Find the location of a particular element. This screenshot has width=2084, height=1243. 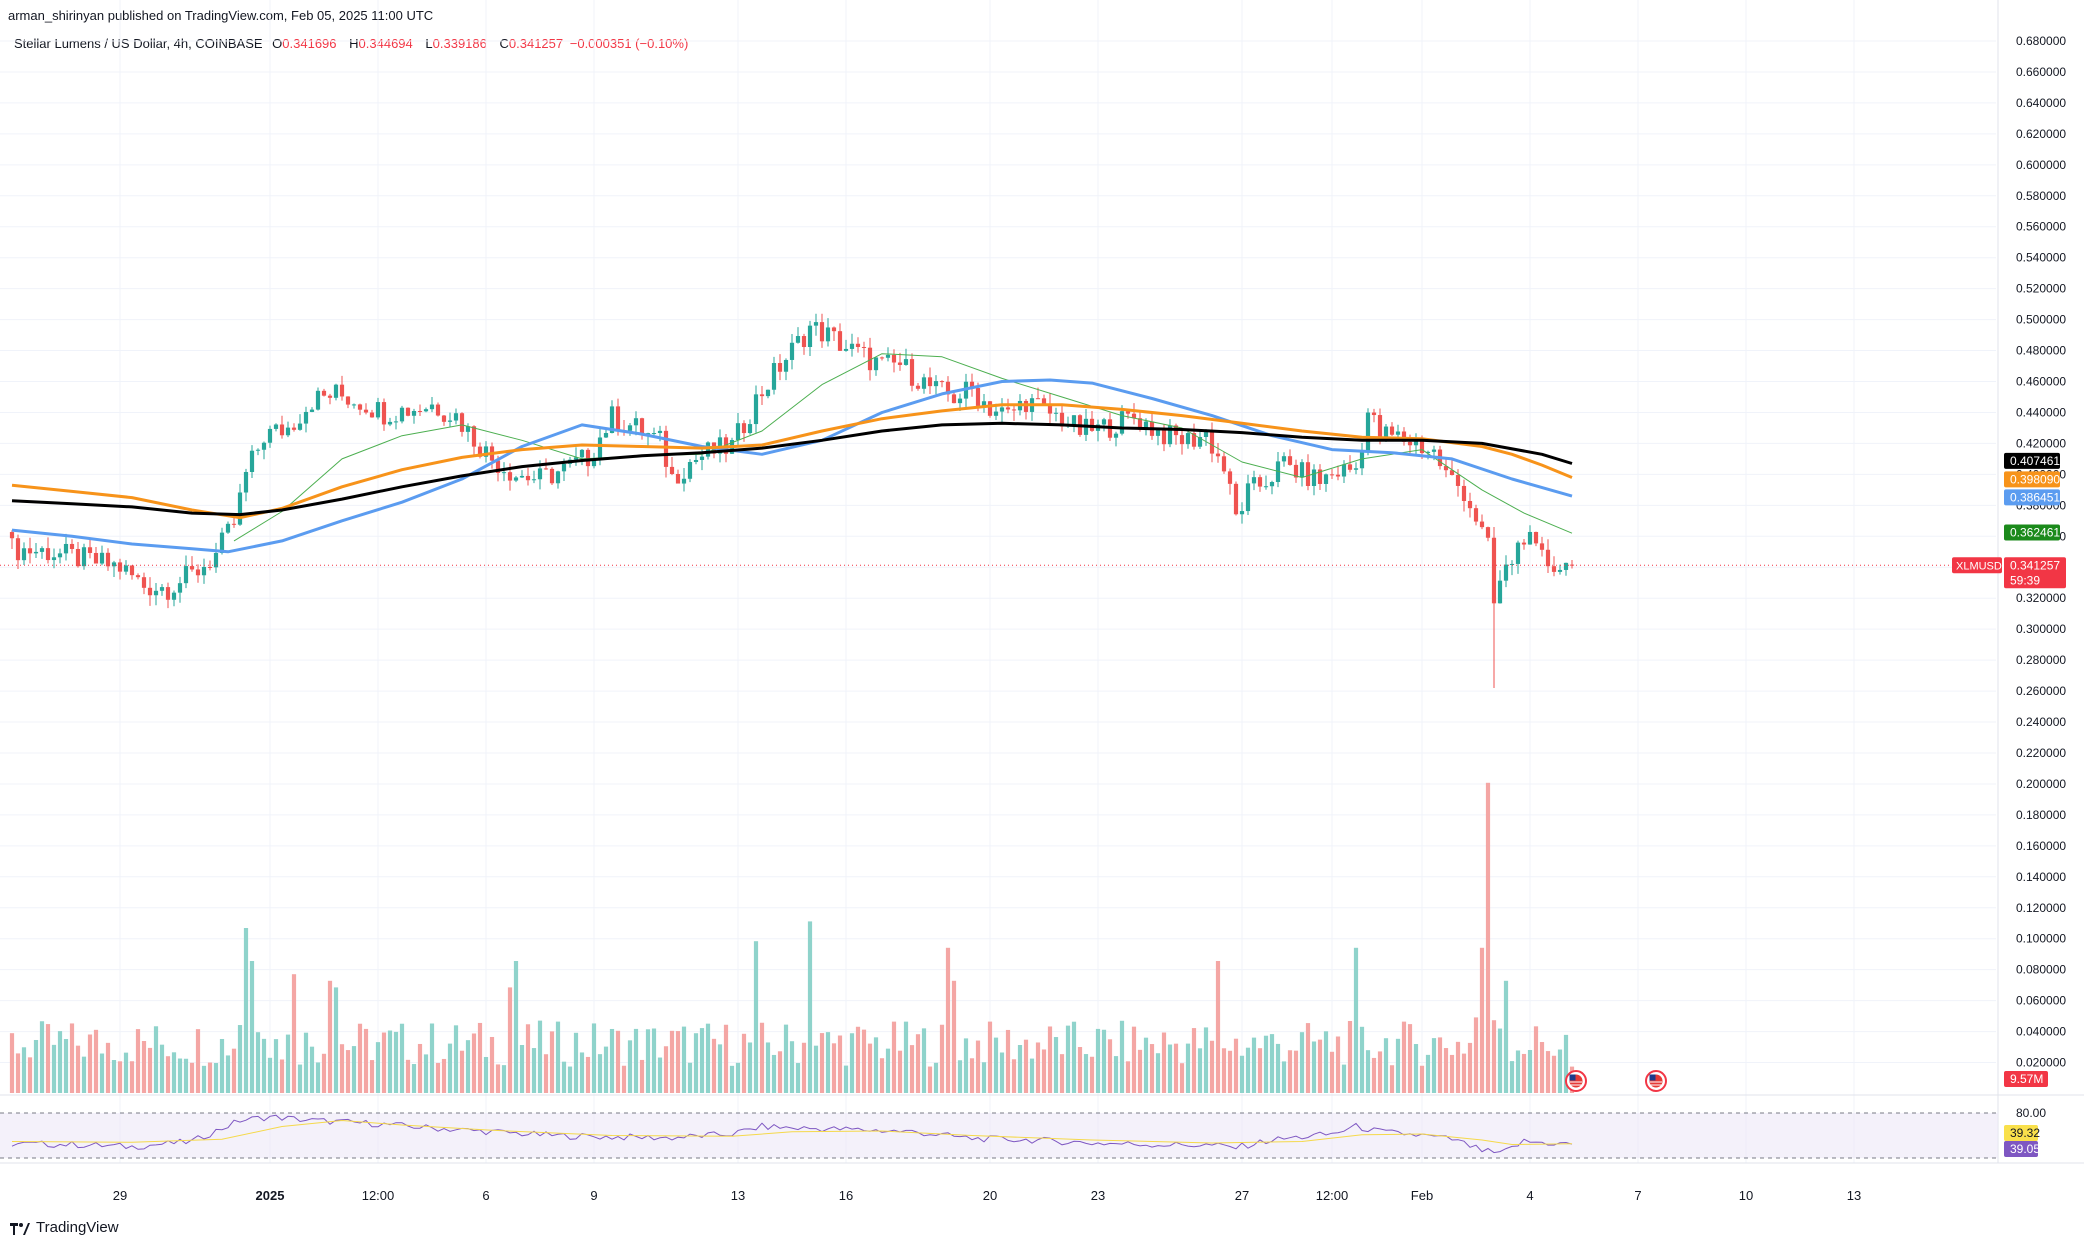

rsi-band is located at coordinates (999, 1135).